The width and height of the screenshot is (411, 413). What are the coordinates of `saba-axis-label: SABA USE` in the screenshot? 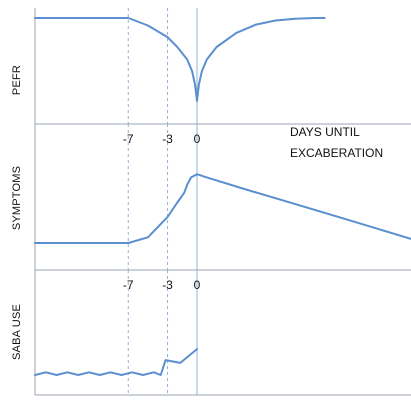 It's located at (17, 332).